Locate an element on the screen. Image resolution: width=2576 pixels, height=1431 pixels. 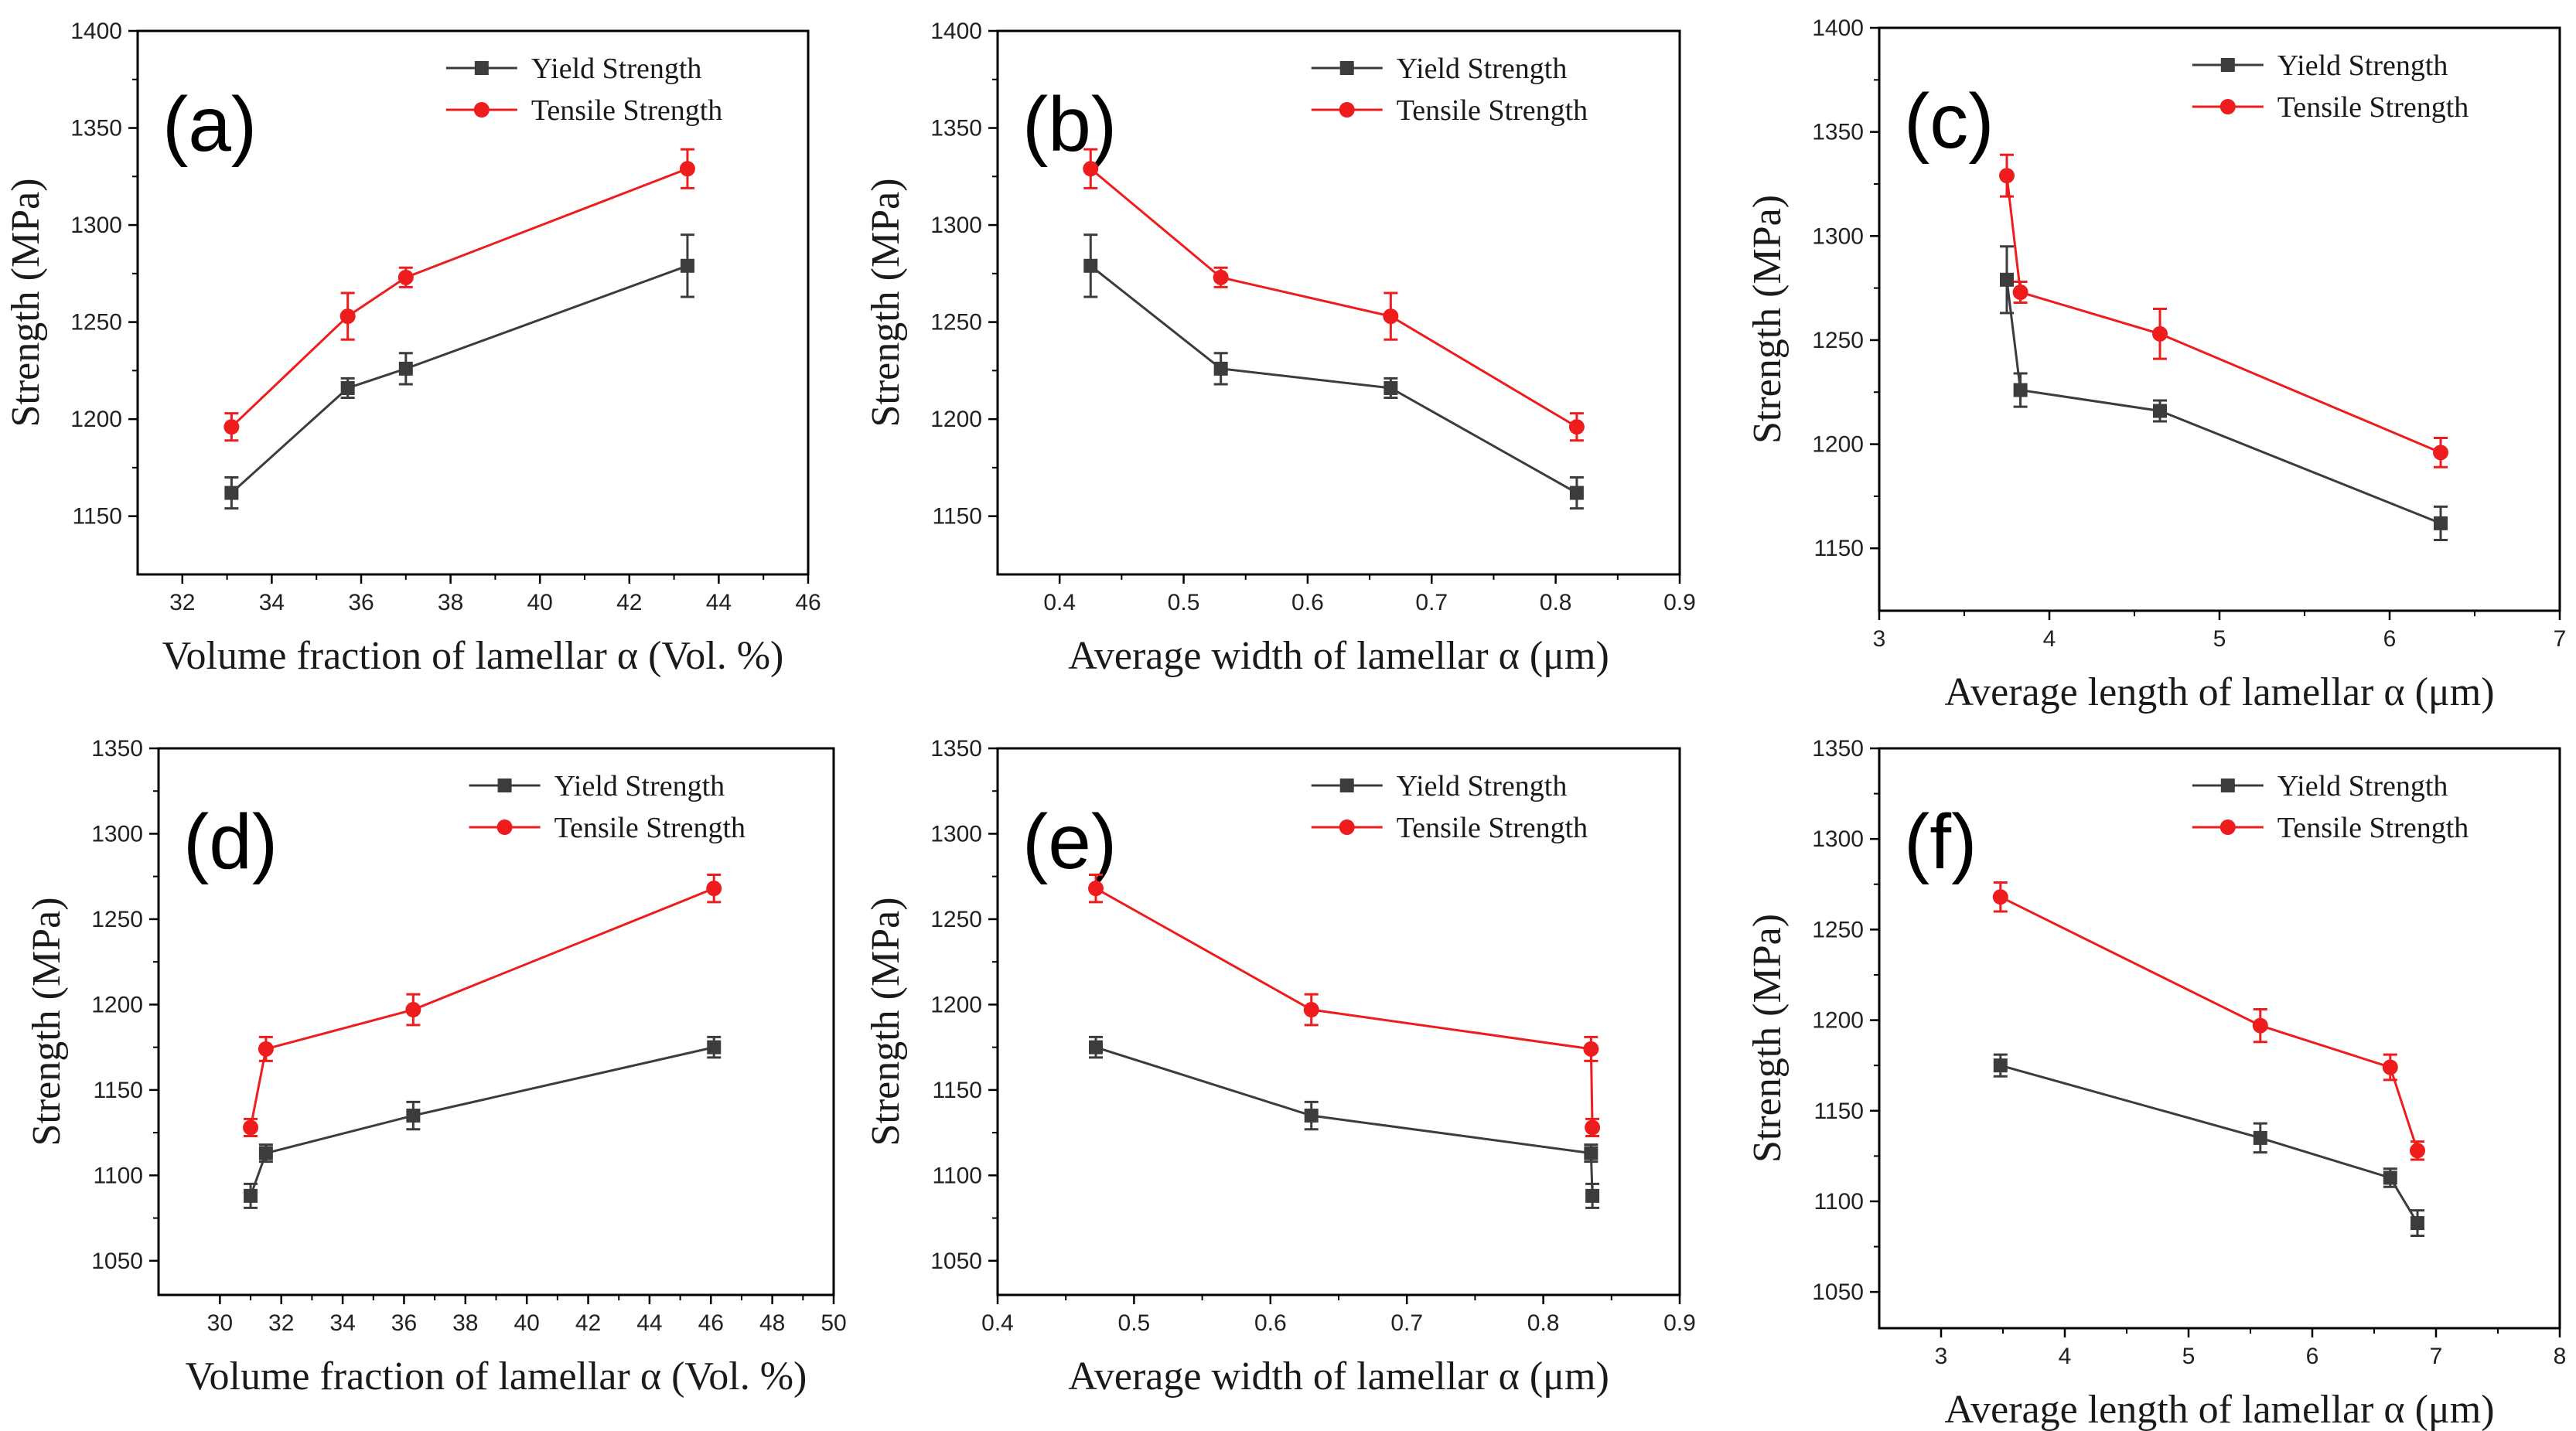
x-tick-label: 38 is located at coordinates (450, 602).